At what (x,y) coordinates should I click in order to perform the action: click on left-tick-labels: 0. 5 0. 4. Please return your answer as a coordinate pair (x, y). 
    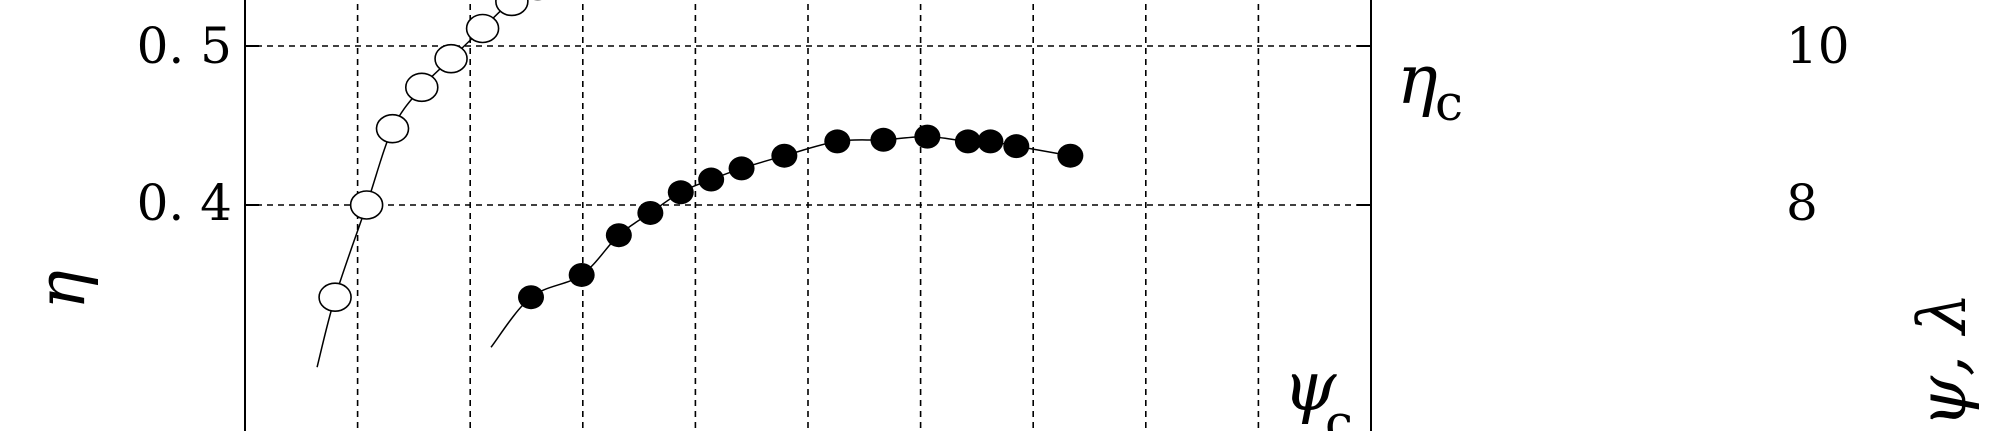
    Looking at the image, I should click on (184, 124).